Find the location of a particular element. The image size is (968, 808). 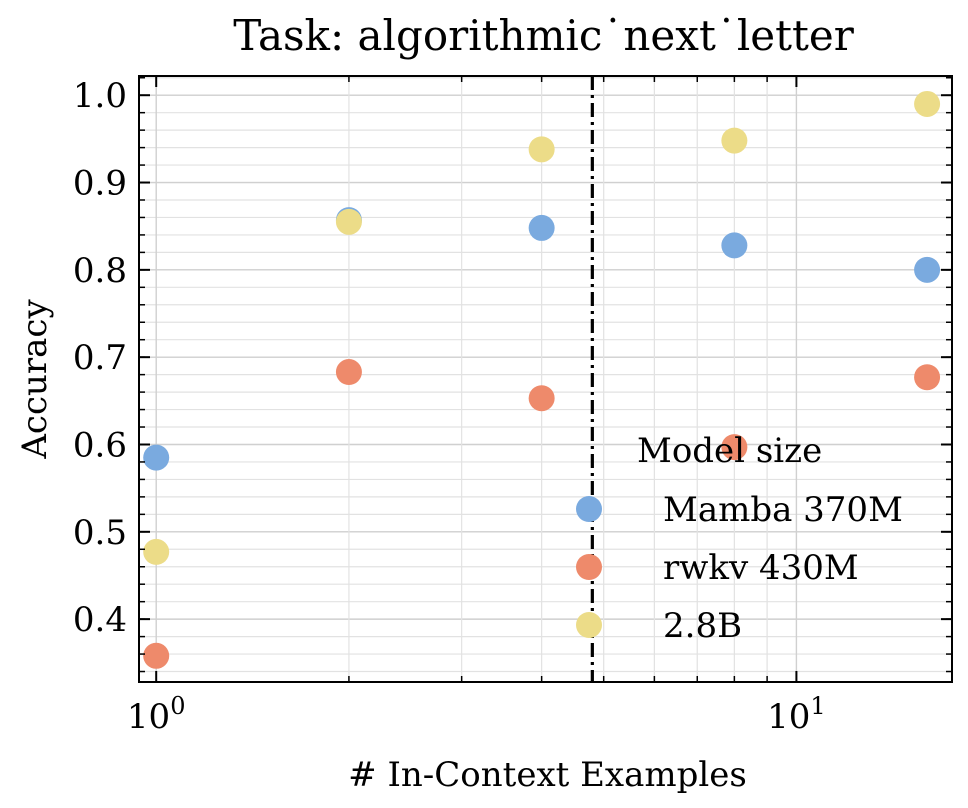

legend-title: Model size is located at coordinates (729, 451).